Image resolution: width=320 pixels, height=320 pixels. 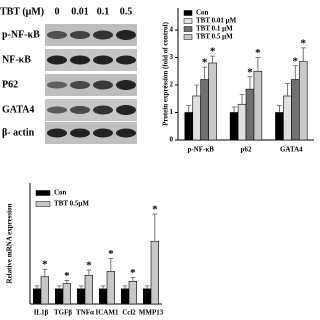 What do you see at coordinates (41, 313) in the screenshot?
I see `x-tick-label: IL1β` at bounding box center [41, 313].